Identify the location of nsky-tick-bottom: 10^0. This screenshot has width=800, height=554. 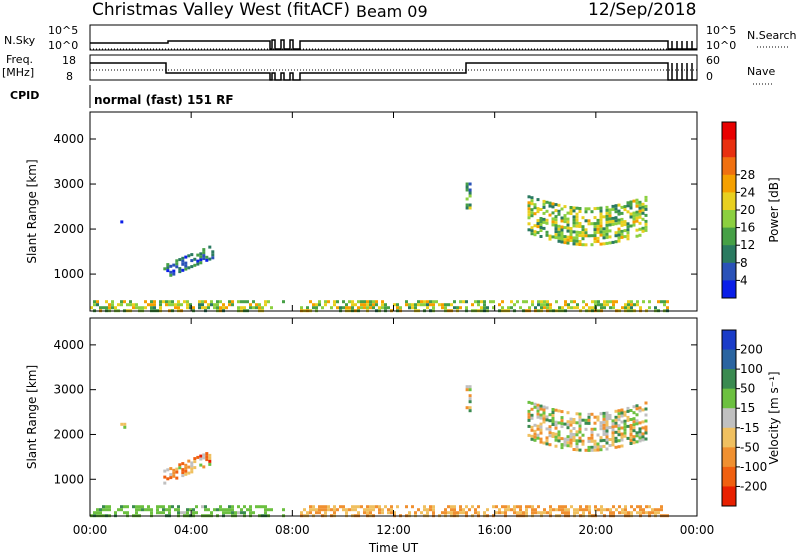
(63, 45).